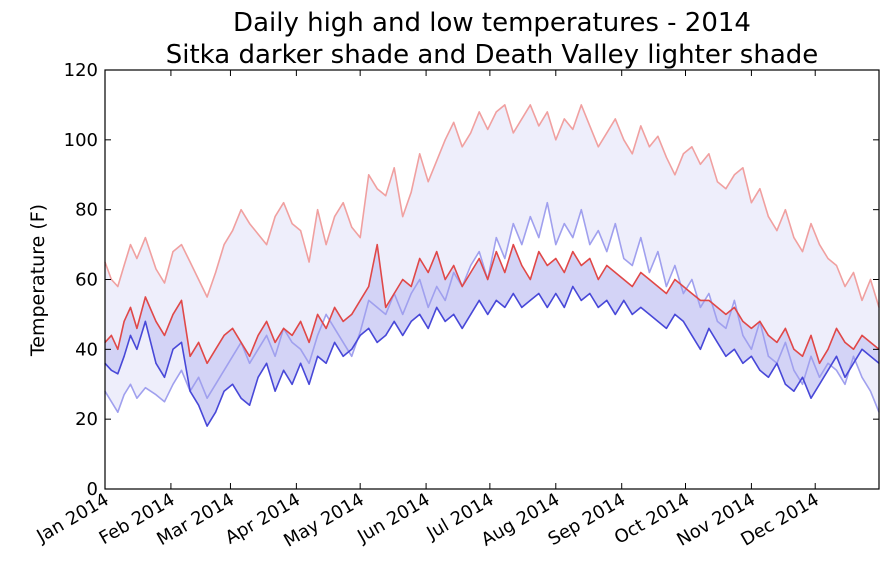  What do you see at coordinates (86, 210) in the screenshot?
I see `y-tick-label: 80` at bounding box center [86, 210].